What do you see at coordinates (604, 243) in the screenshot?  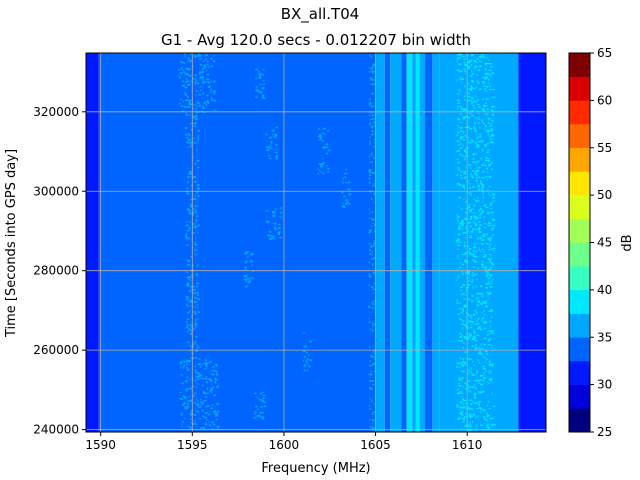 I see `colorbar-tick-label: 45` at bounding box center [604, 243].